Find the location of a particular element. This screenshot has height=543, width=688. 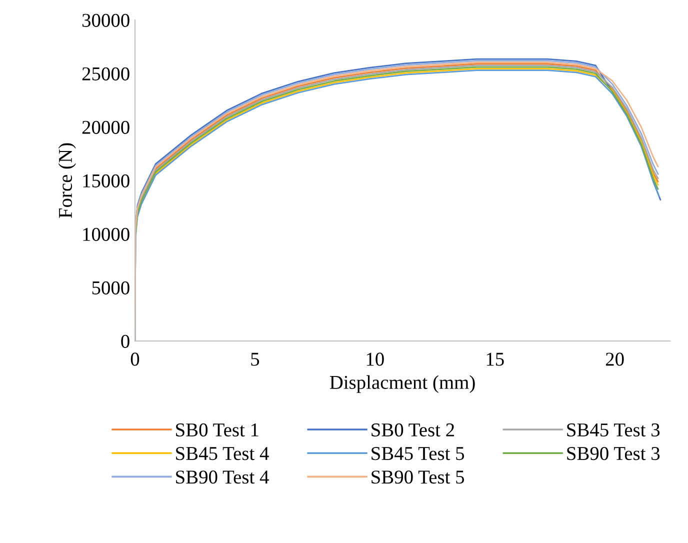

legend-label: SB90 Test 5 is located at coordinates (418, 477).